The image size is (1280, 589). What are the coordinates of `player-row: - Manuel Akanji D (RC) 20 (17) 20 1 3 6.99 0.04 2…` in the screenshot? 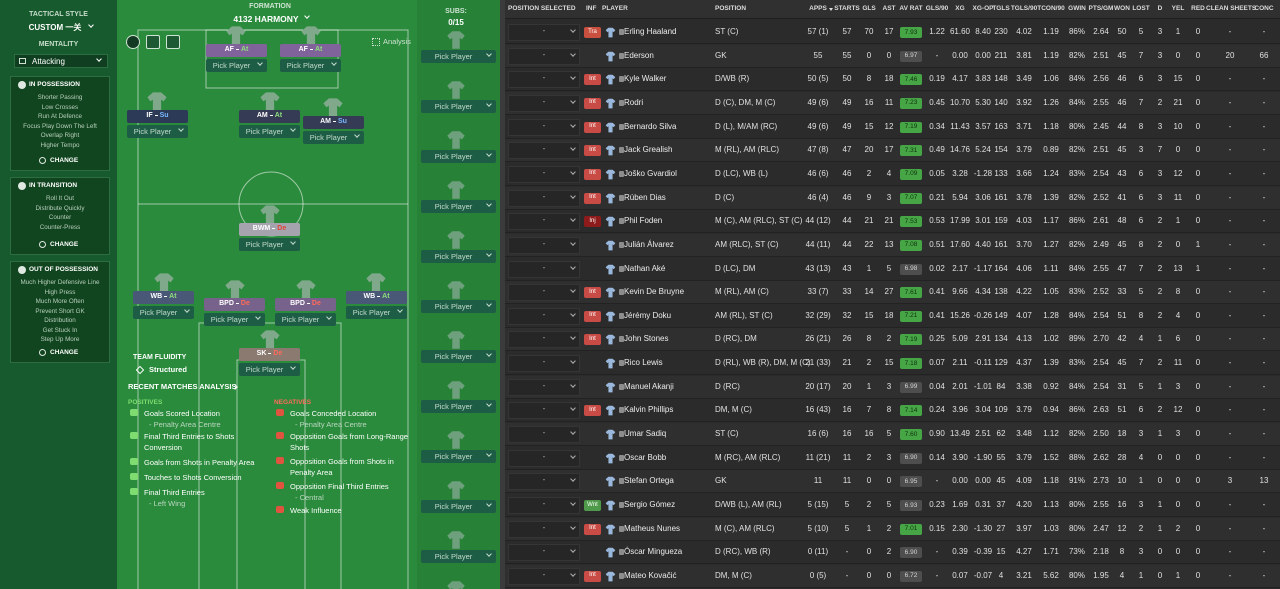 It's located at (892, 387).